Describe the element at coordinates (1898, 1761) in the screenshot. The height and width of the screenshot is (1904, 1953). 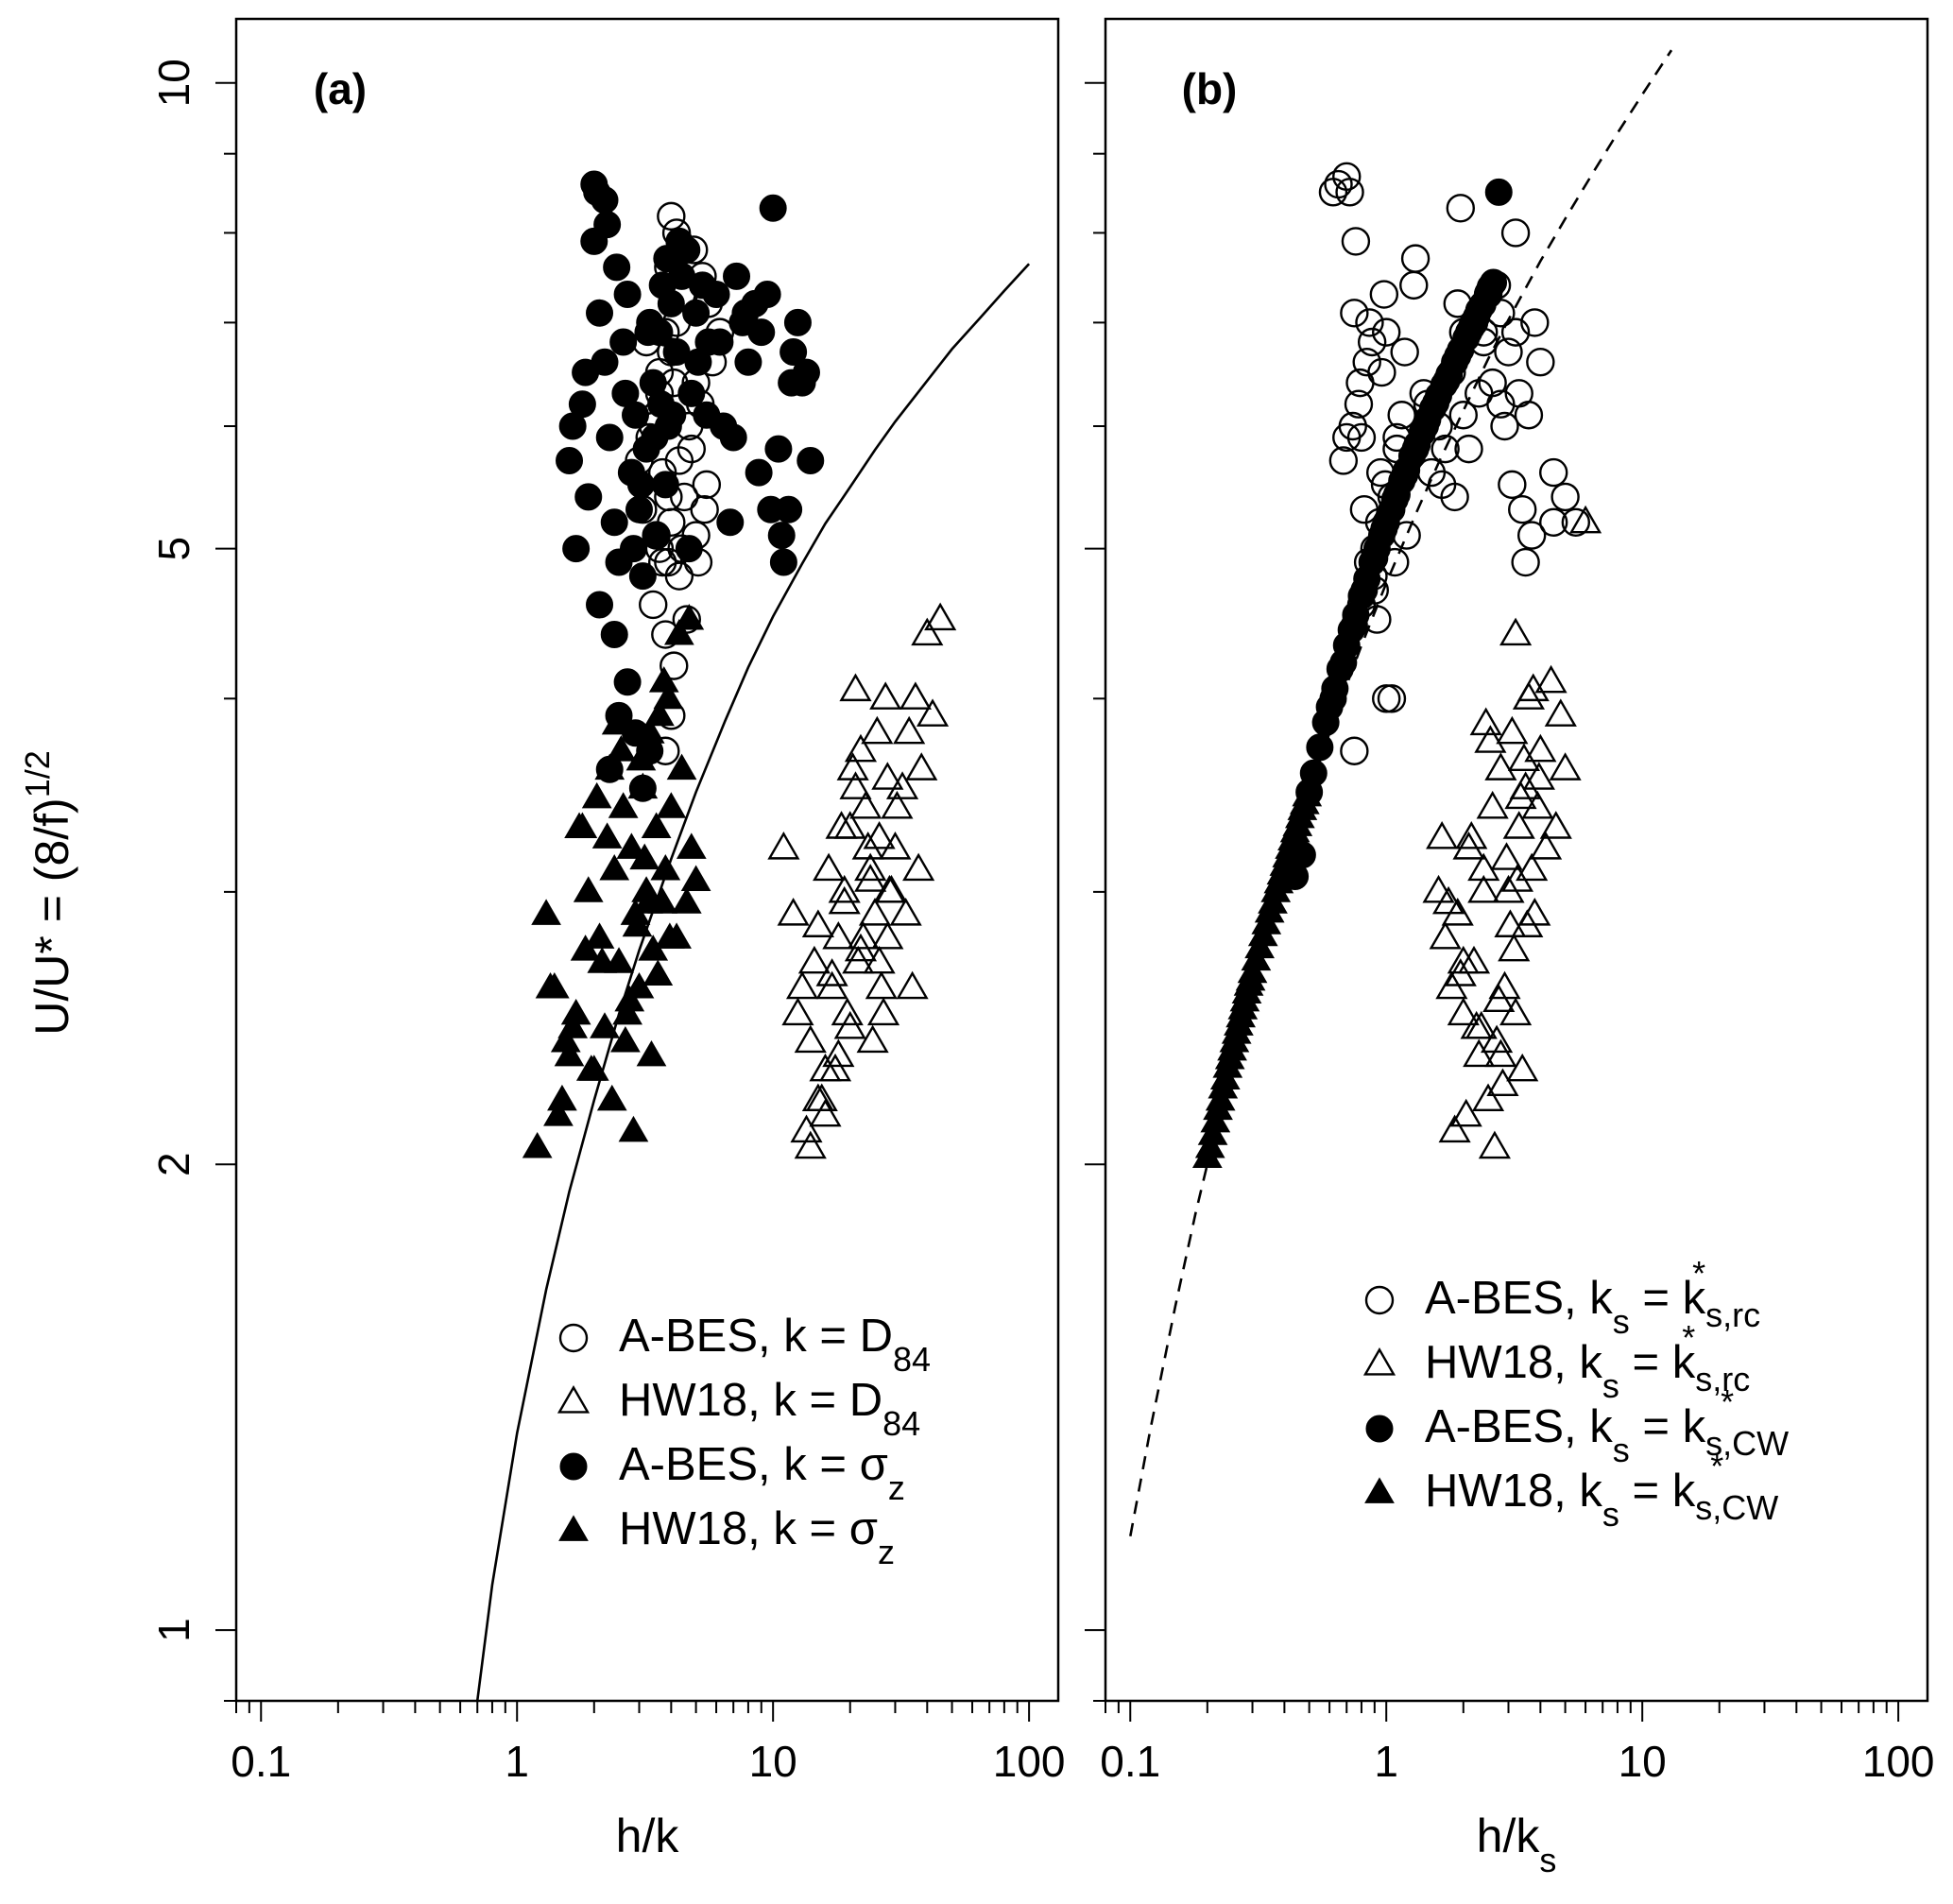
I see `x-tick-label: 100` at that location.